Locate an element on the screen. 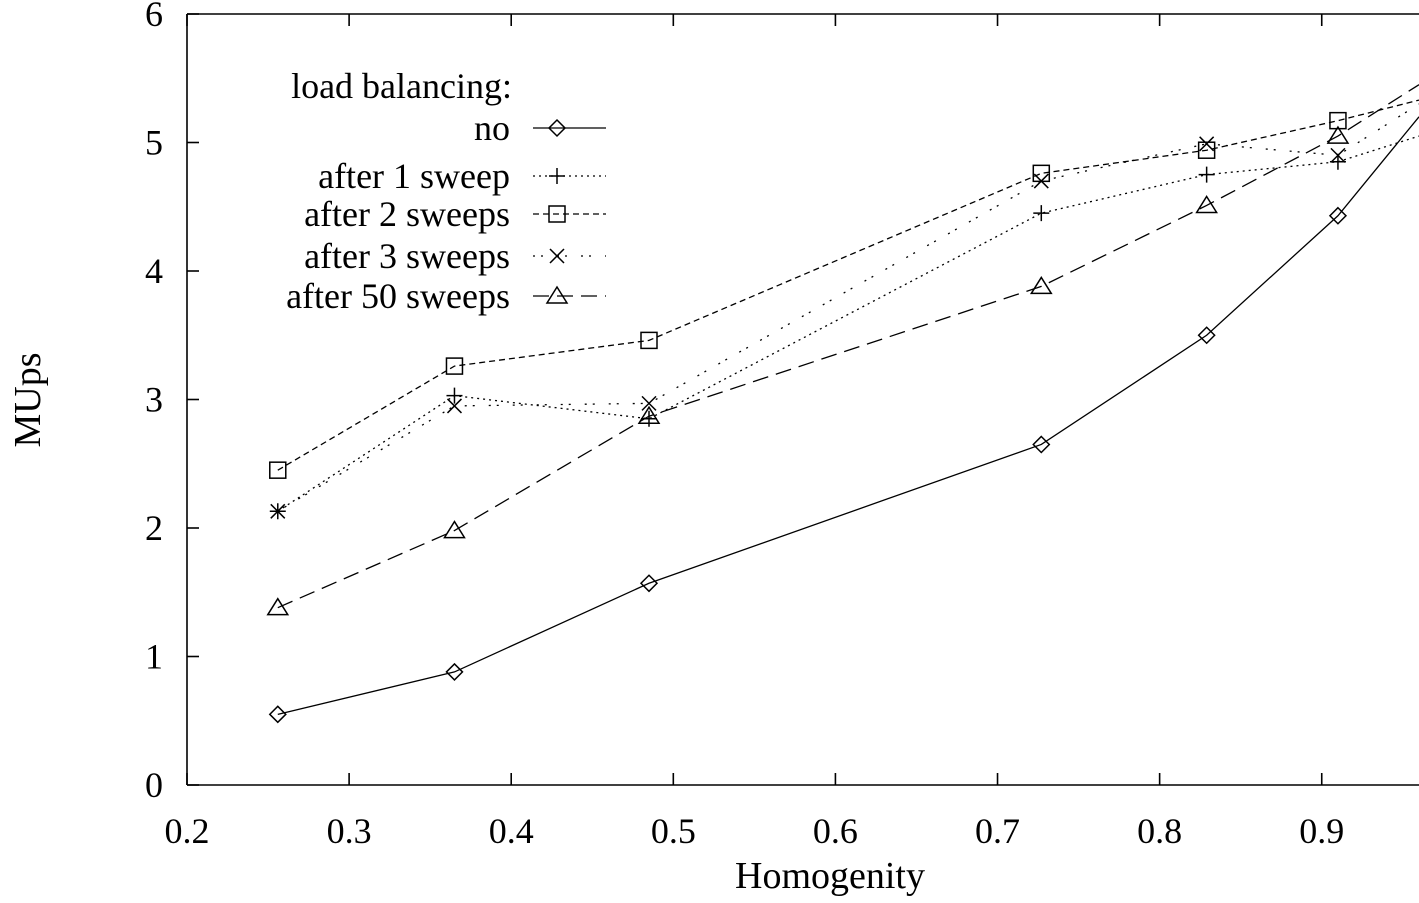  x-tick-label: 0.9 is located at coordinates (1321, 831).